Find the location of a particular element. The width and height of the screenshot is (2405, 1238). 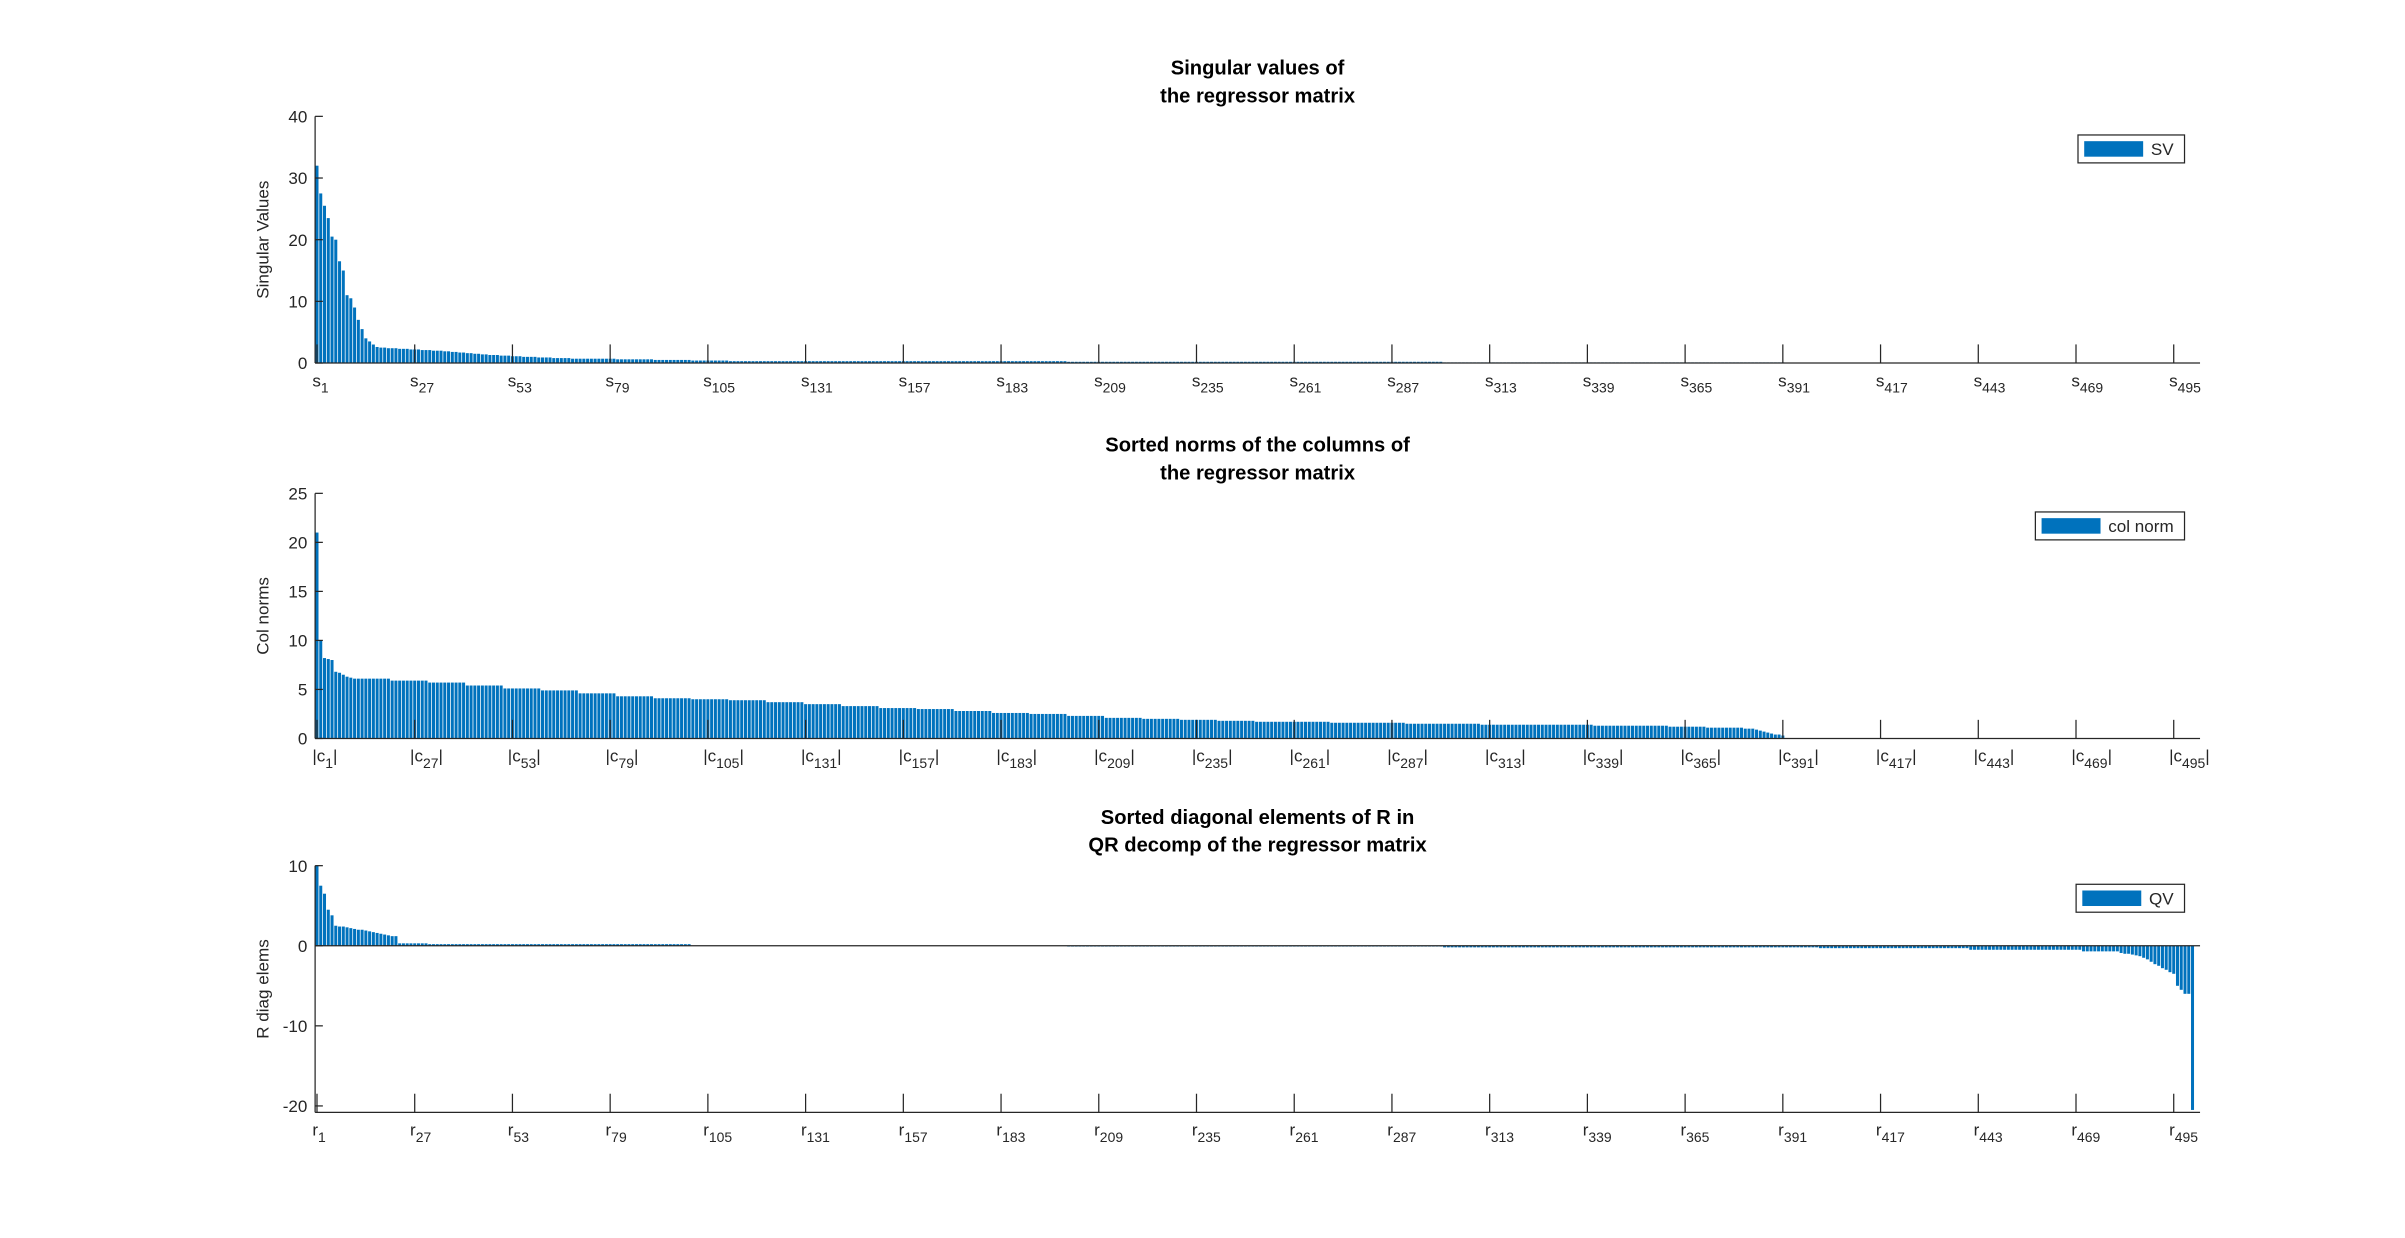

legend-label: SV is located at coordinates (2162, 149).